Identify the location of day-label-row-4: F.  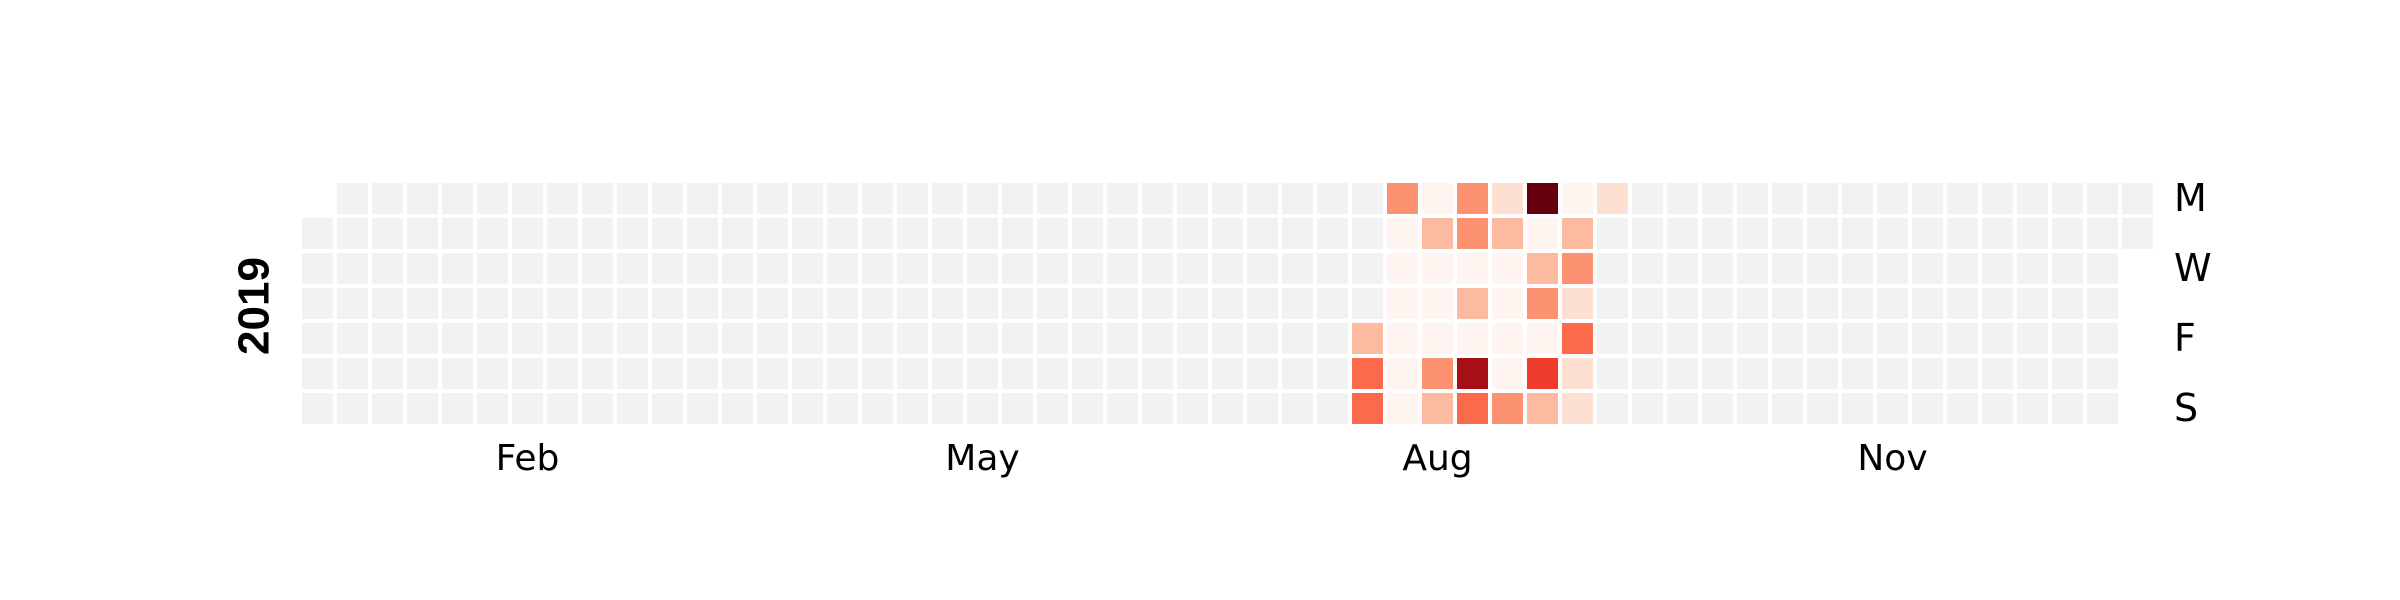
(2185, 338).